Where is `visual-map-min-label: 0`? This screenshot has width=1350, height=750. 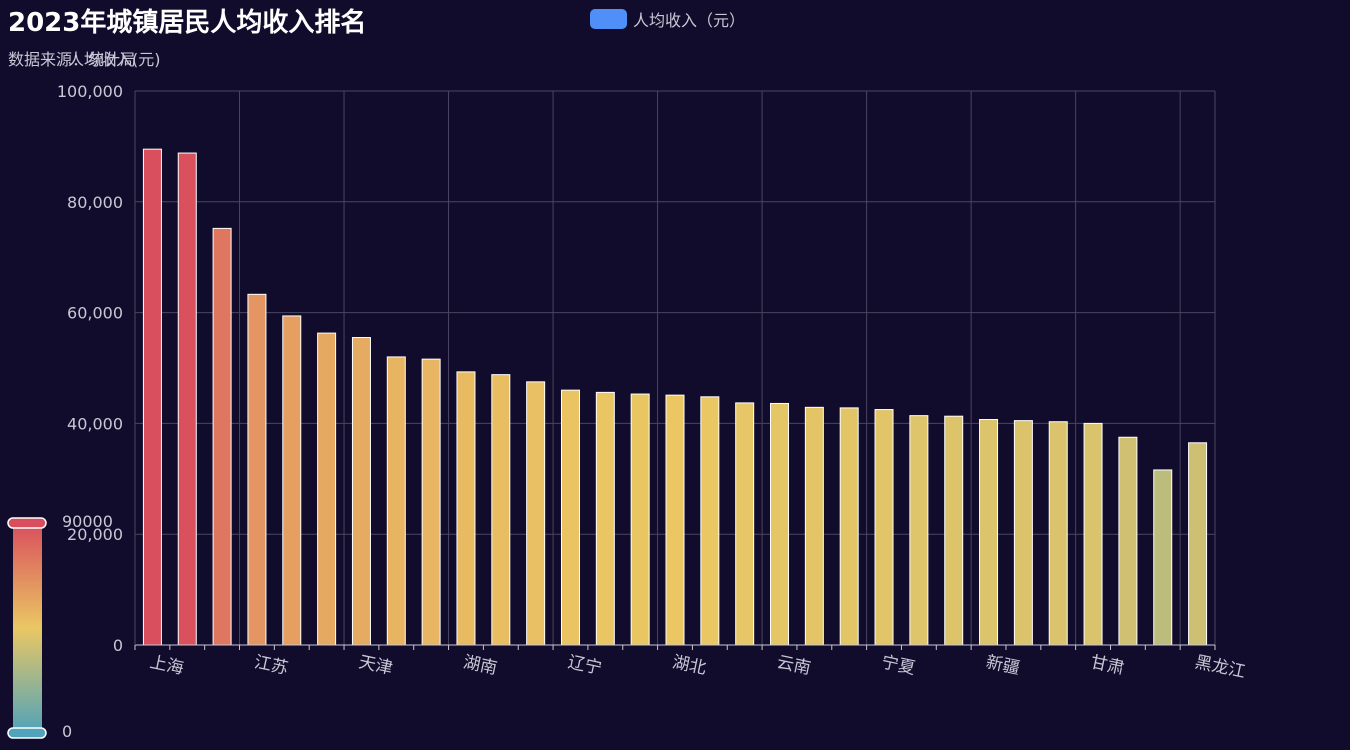 visual-map-min-label: 0 is located at coordinates (67, 731).